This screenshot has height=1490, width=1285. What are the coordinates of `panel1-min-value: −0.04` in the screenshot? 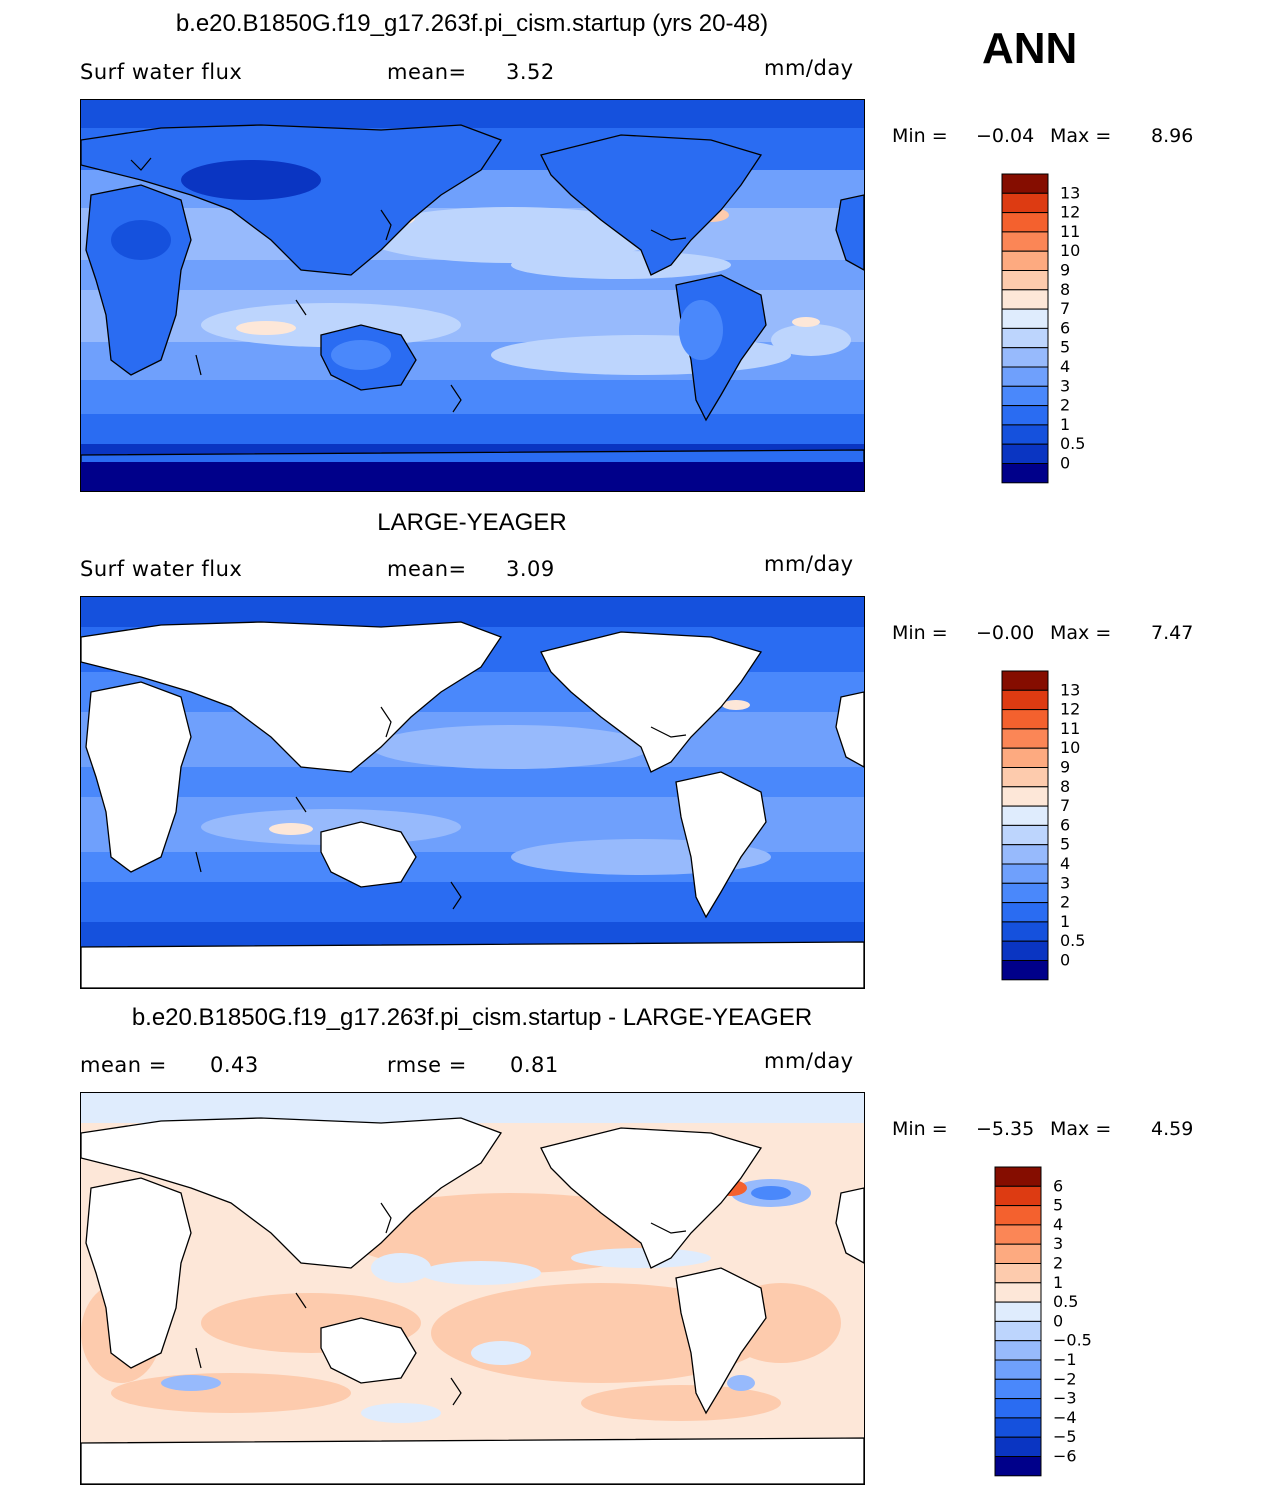 It's located at (1005, 136).